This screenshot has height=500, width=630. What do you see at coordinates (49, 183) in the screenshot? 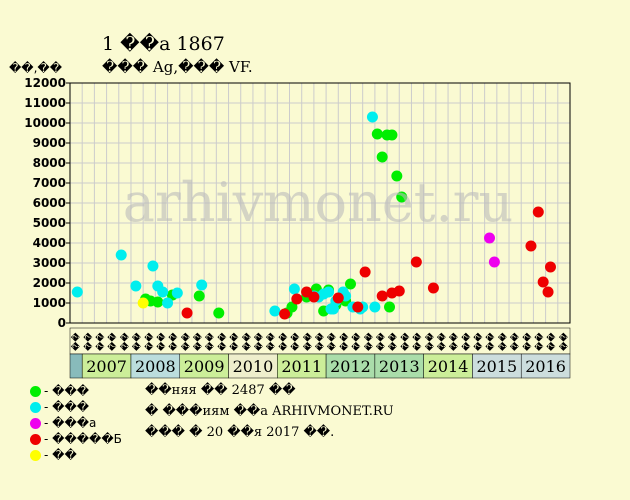
I see `y-tick-label: 7000` at bounding box center [49, 183].